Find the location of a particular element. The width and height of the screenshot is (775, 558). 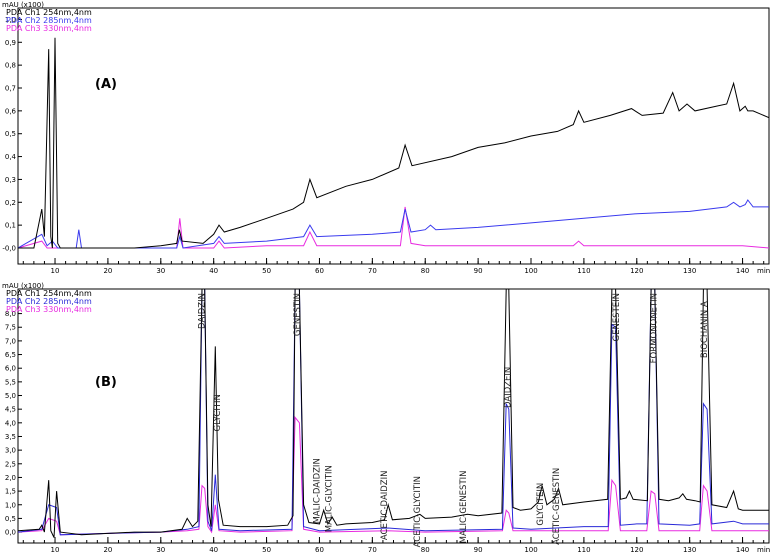

y-tick-label: 0,0 is located at coordinates (10, 533).